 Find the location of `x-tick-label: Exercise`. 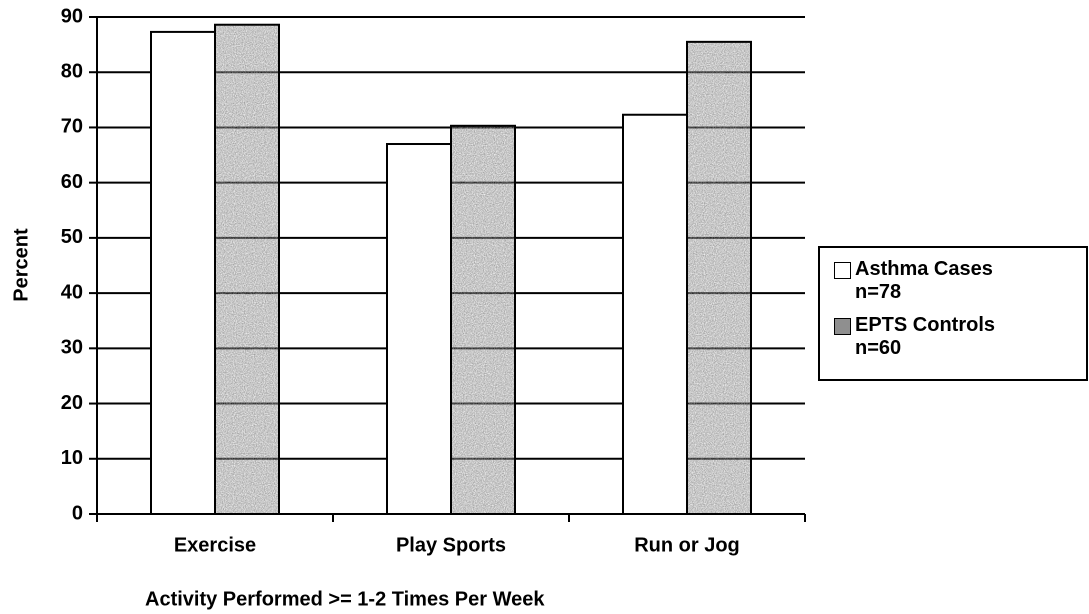

x-tick-label: Exercise is located at coordinates (215, 545).